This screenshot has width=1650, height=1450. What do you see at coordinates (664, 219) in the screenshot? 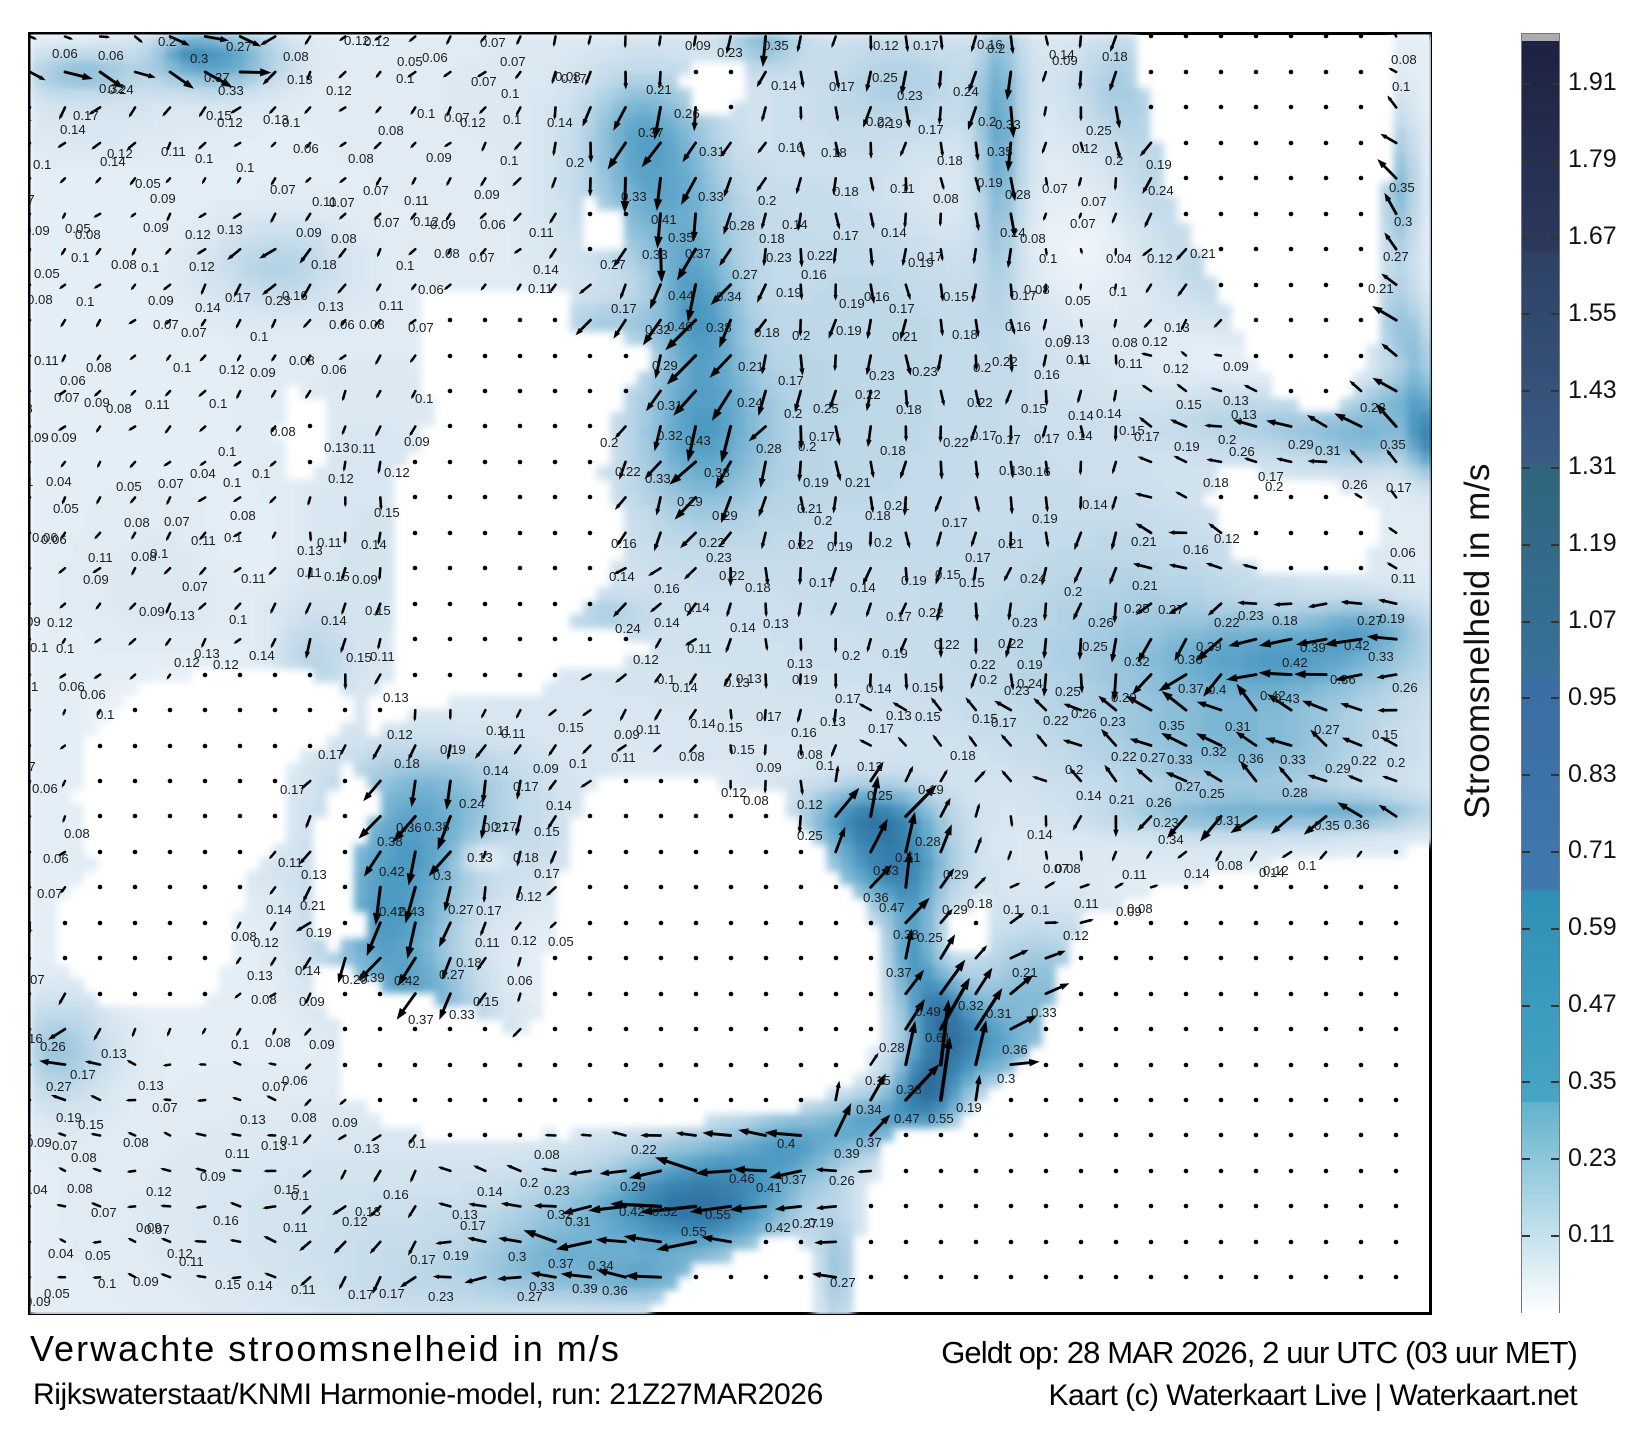
I see `svg-text: 0.41` at bounding box center [664, 219].